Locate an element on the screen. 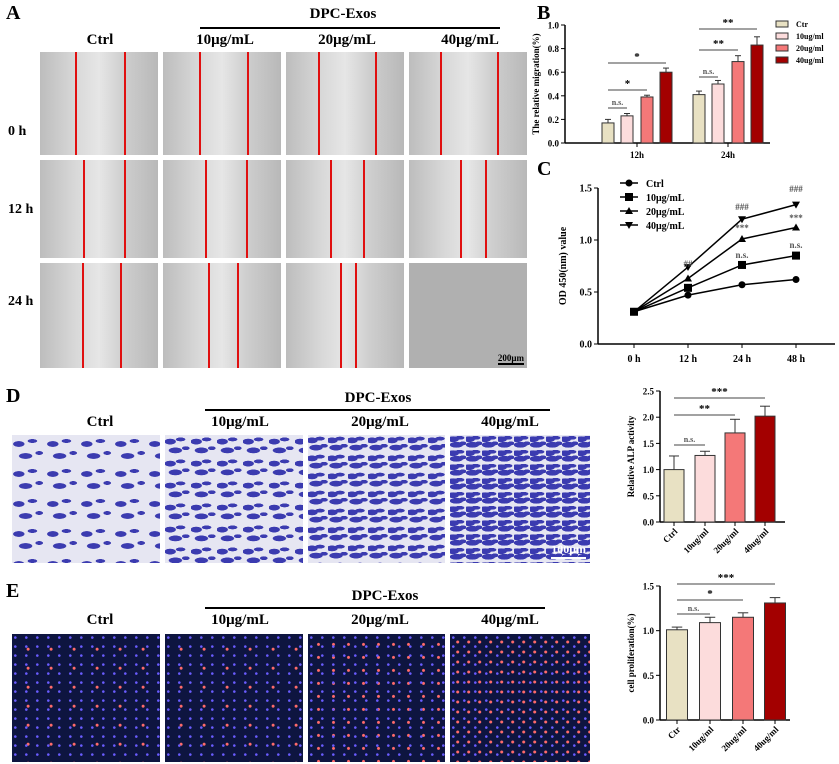 This screenshot has height=764, width=839. chart-c-y-tick-label: 1.0 is located at coordinates (586, 241).